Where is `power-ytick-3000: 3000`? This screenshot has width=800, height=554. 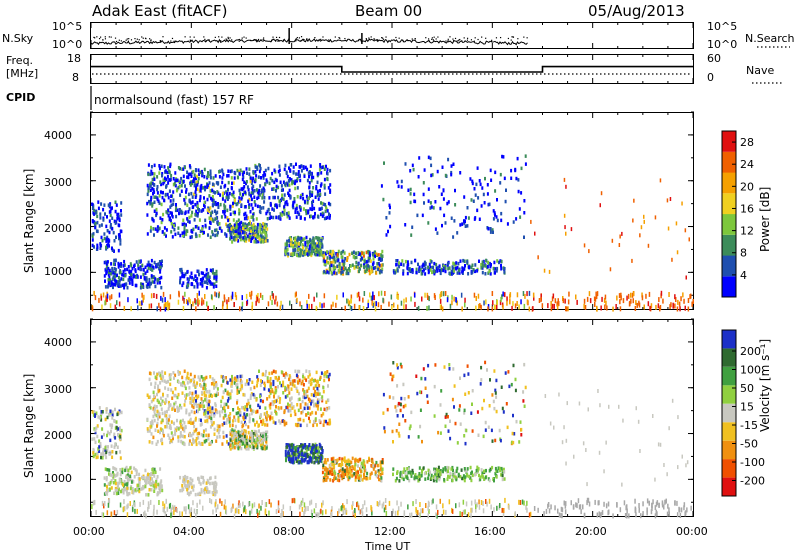 power-ytick-3000: 3000 is located at coordinates (58, 182).